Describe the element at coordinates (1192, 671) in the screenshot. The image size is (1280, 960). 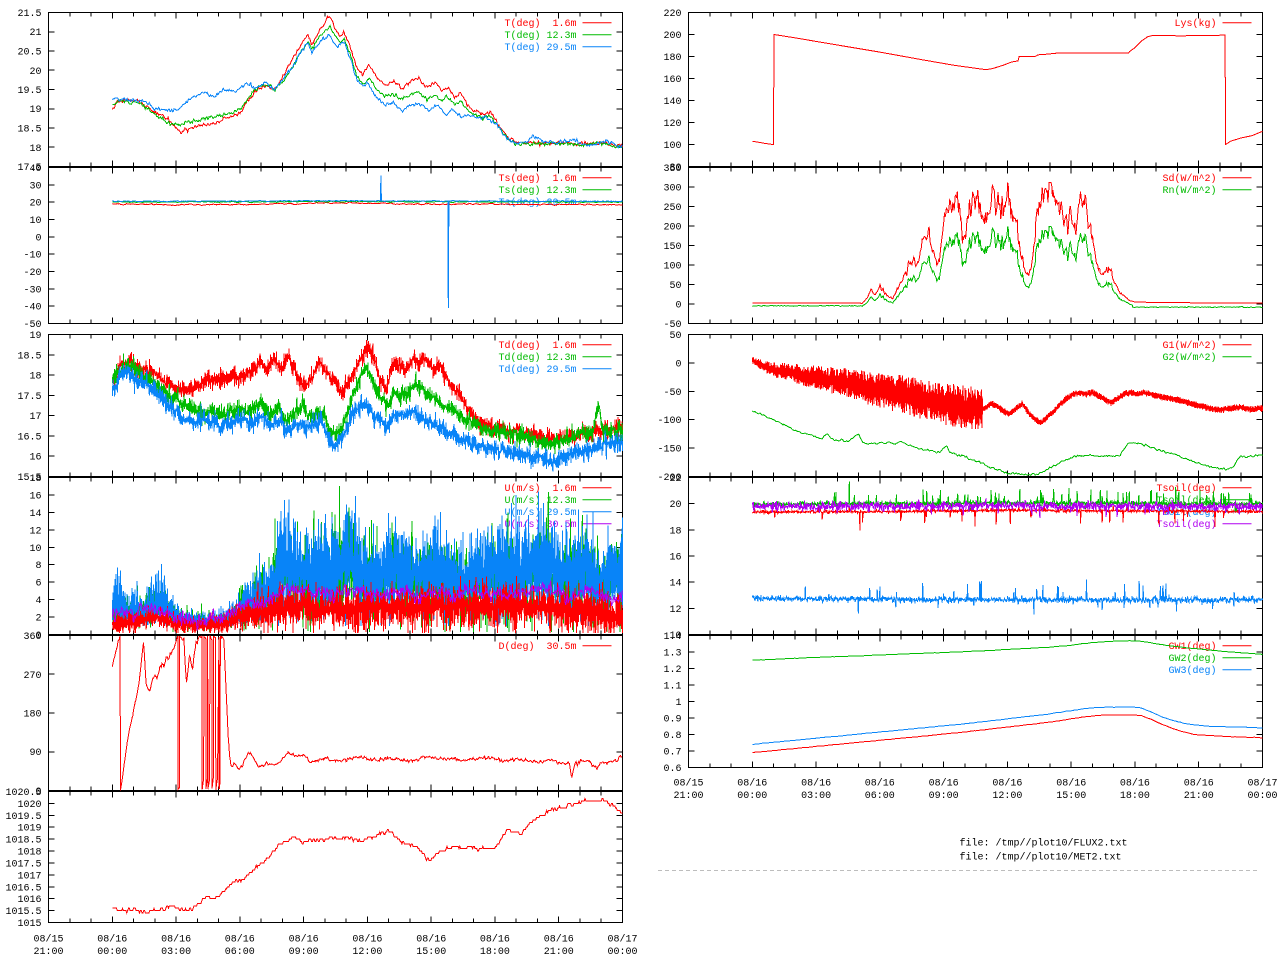
I see `svg-text: GW3(deg)` at that location.